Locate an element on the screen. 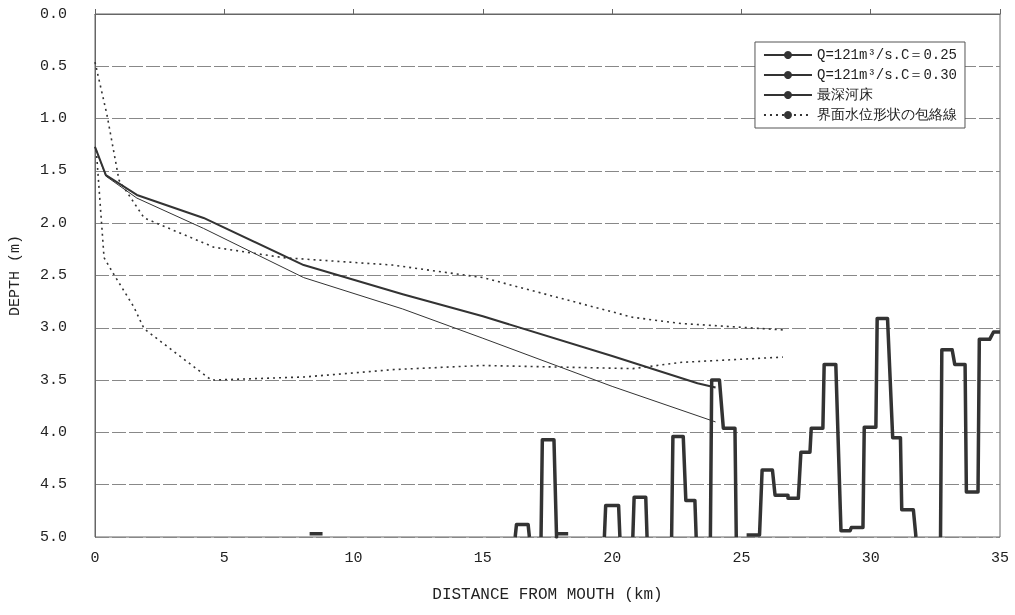 The height and width of the screenshot is (615, 1015). x-tick-label: 20 is located at coordinates (612, 558).